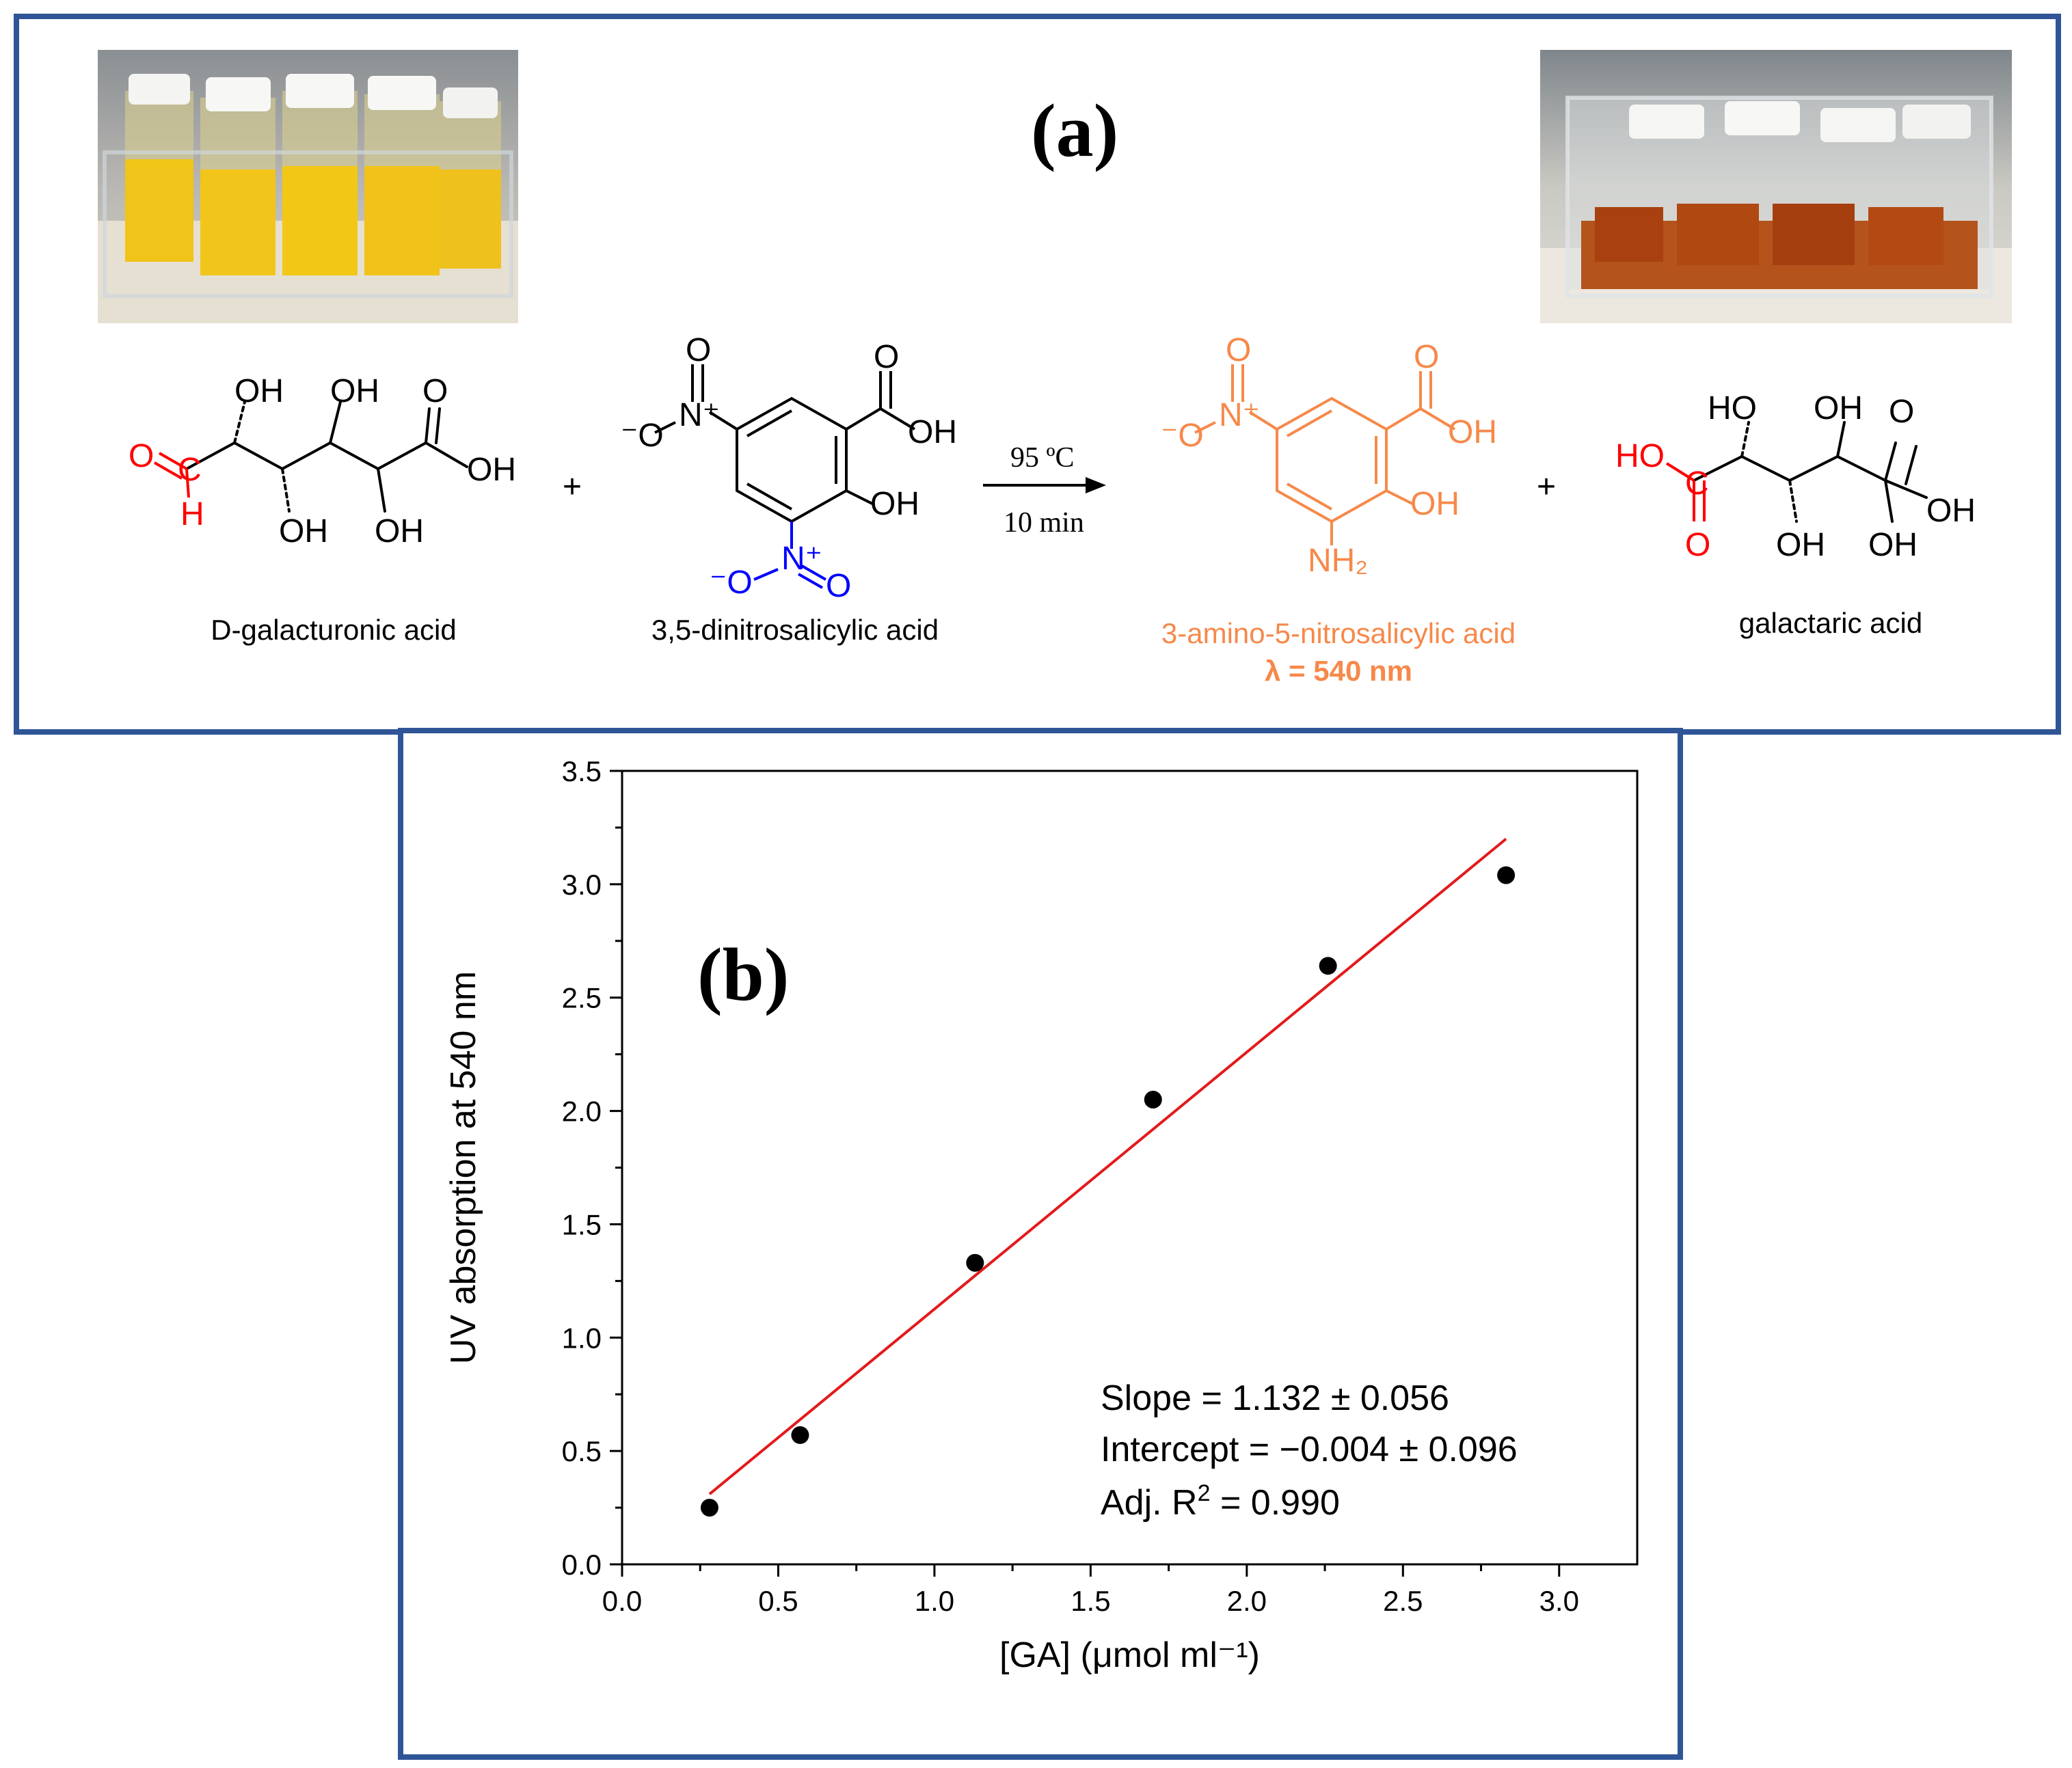 Image resolution: width=2072 pixels, height=1768 pixels. What do you see at coordinates (1044, 523) in the screenshot?
I see `reaction-time: 10 min` at bounding box center [1044, 523].